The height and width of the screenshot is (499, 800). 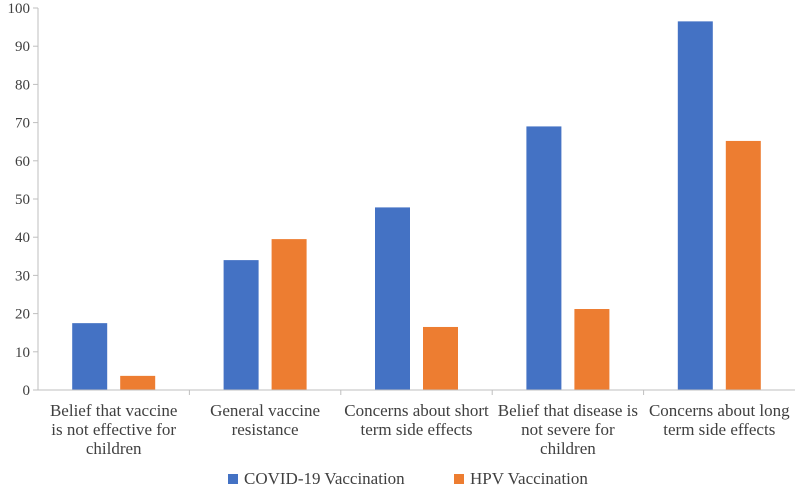 What do you see at coordinates (233, 479) in the screenshot?
I see `legend-swatch-covid` at bounding box center [233, 479].